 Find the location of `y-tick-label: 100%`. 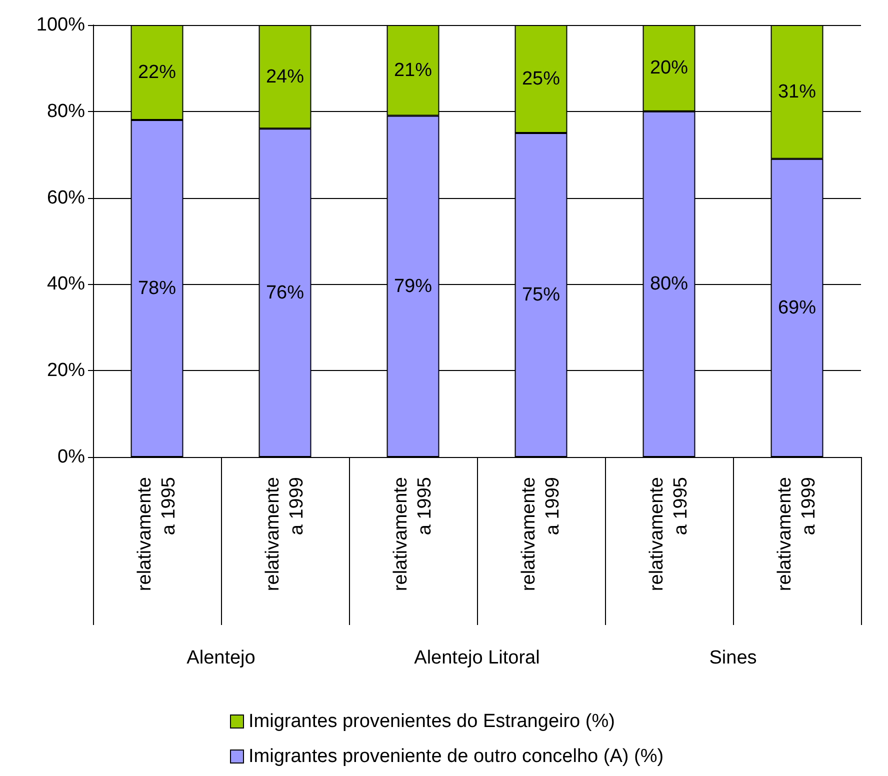

y-tick-label: 100% is located at coordinates (61, 25).